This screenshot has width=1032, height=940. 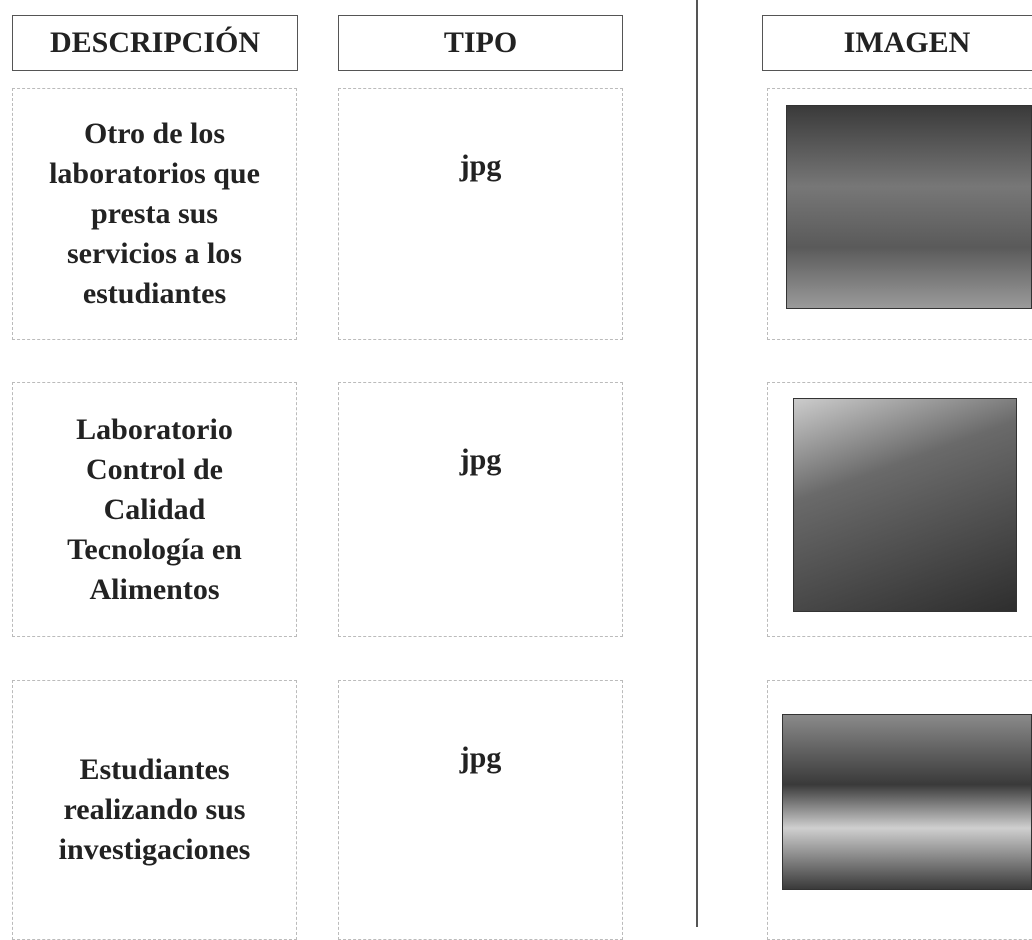 I want to click on divider, so click(x=697, y=463).